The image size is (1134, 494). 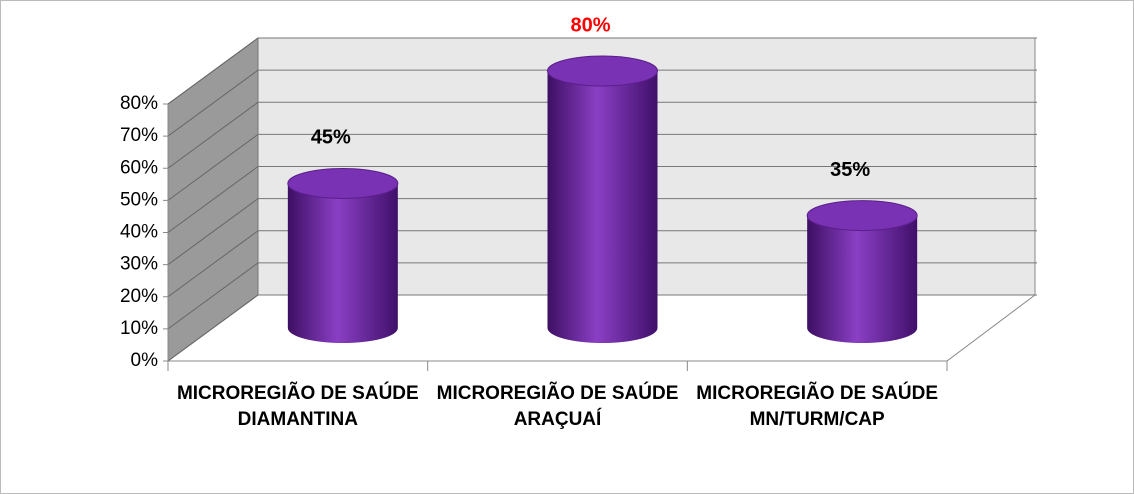 What do you see at coordinates (297, 406) in the screenshot?
I see `x-tick-label: MICROREGIÃO DE SAÚDE DIAMANTINA` at bounding box center [297, 406].